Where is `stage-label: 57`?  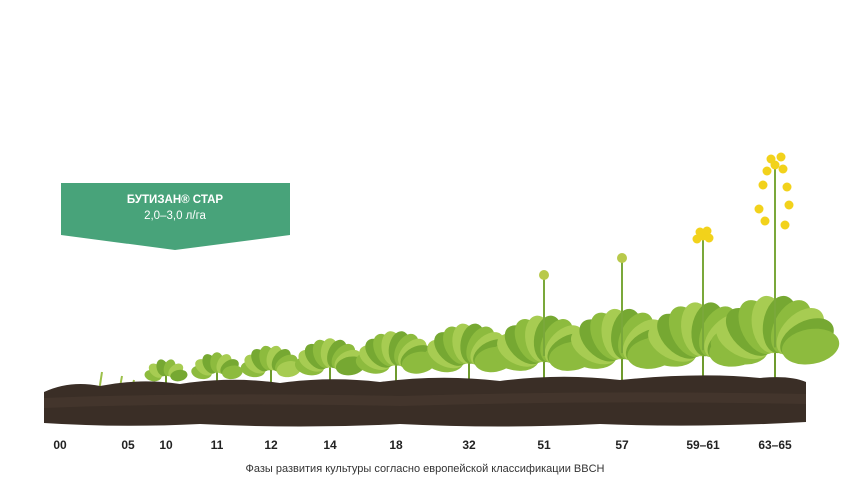 stage-label: 57 is located at coordinates (622, 445).